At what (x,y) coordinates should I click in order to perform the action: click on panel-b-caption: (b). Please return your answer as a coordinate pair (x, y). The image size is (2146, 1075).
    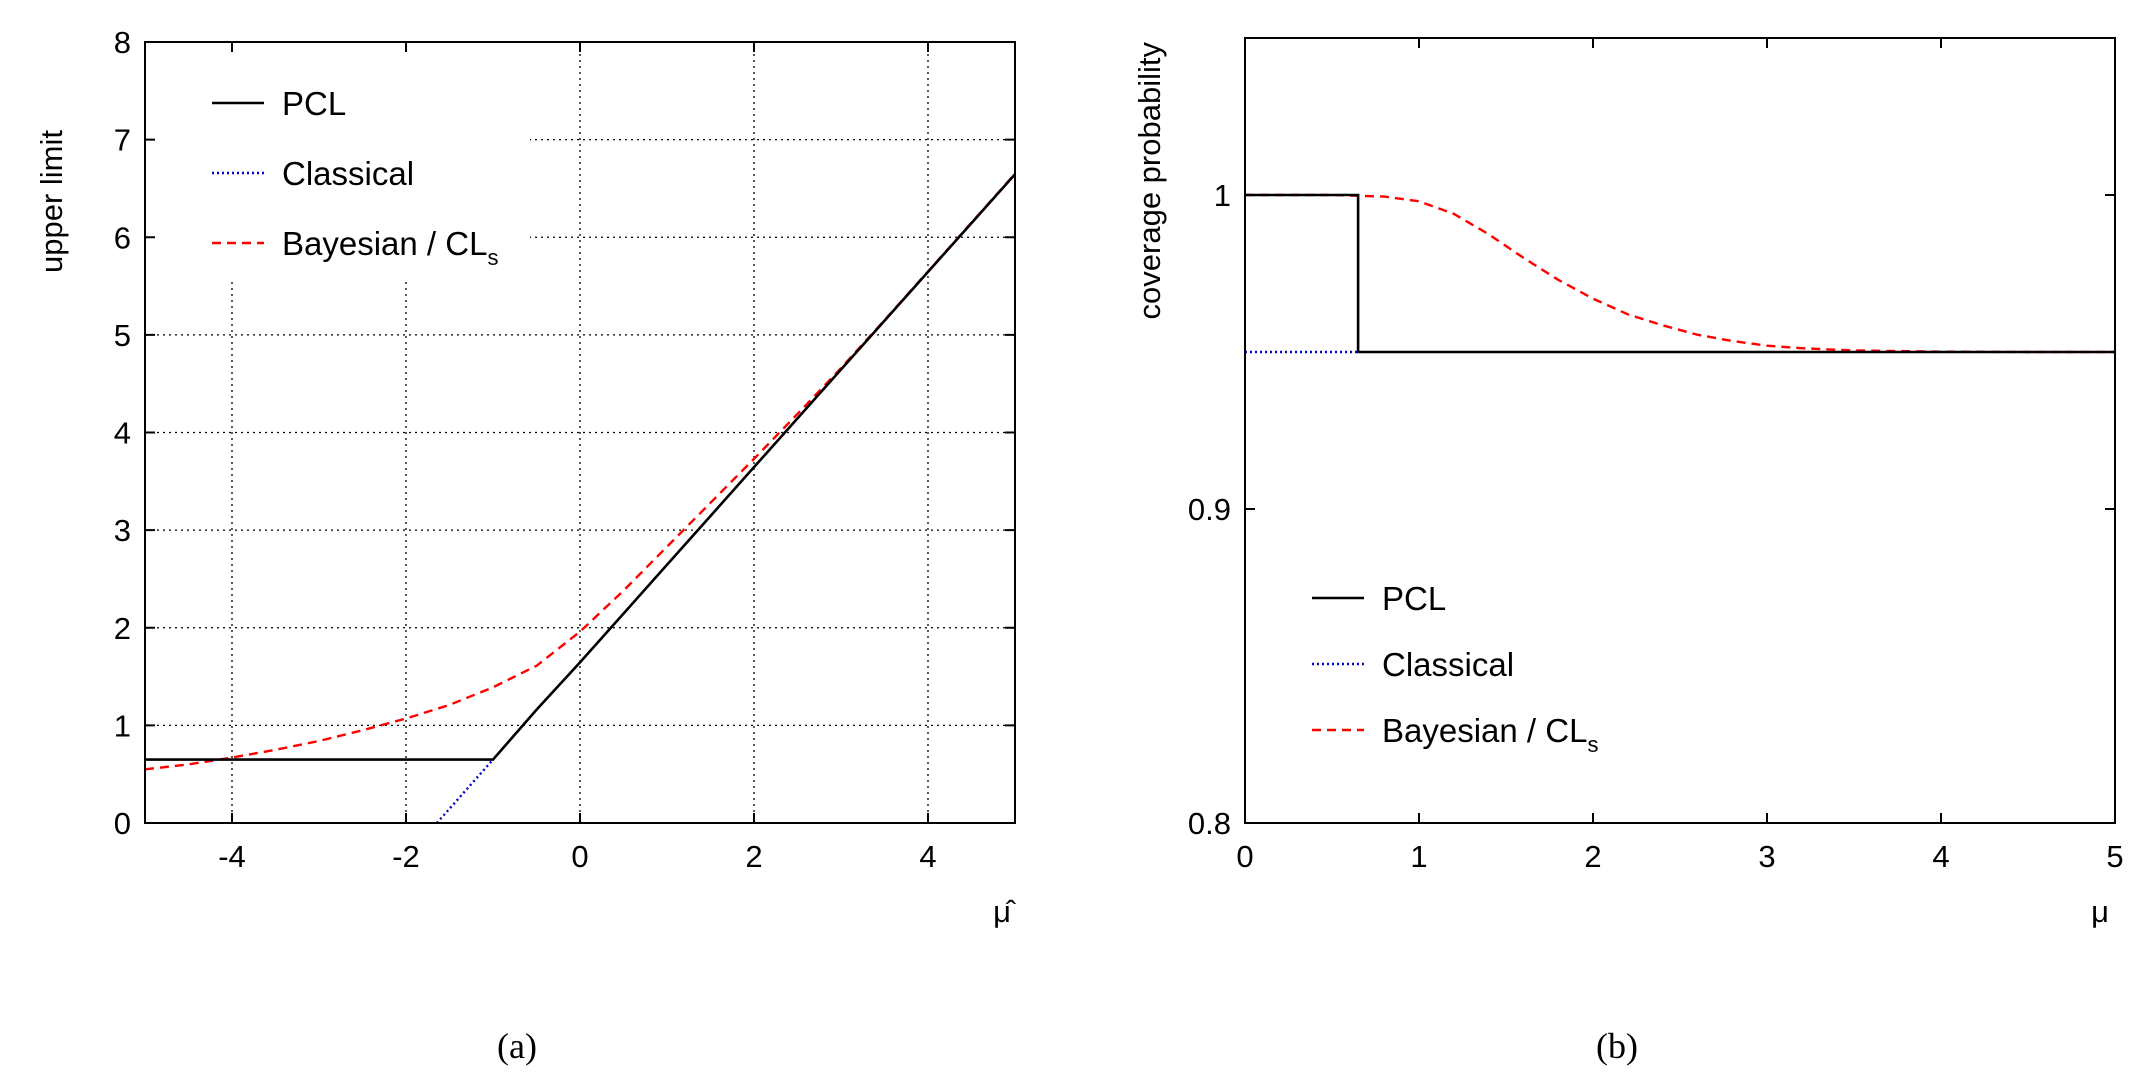
    Looking at the image, I should click on (1617, 1046).